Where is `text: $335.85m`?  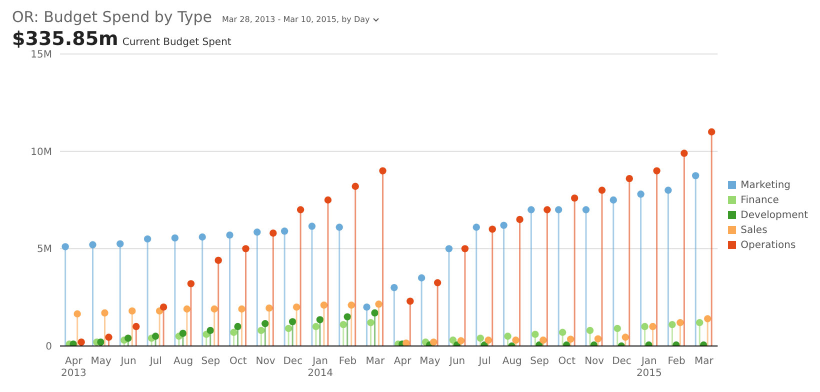
text: $335.85m is located at coordinates (65, 39).